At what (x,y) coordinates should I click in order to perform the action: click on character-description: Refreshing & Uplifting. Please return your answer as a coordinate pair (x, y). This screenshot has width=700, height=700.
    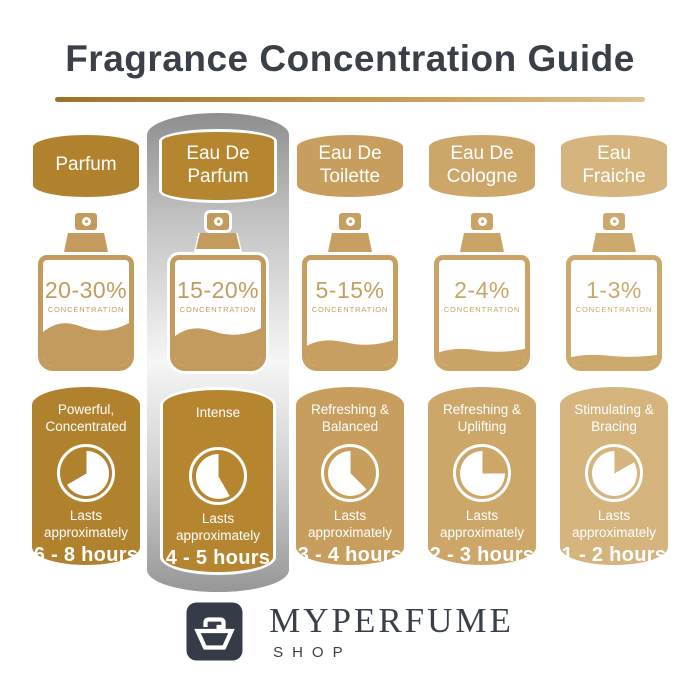
    Looking at the image, I should click on (482, 418).